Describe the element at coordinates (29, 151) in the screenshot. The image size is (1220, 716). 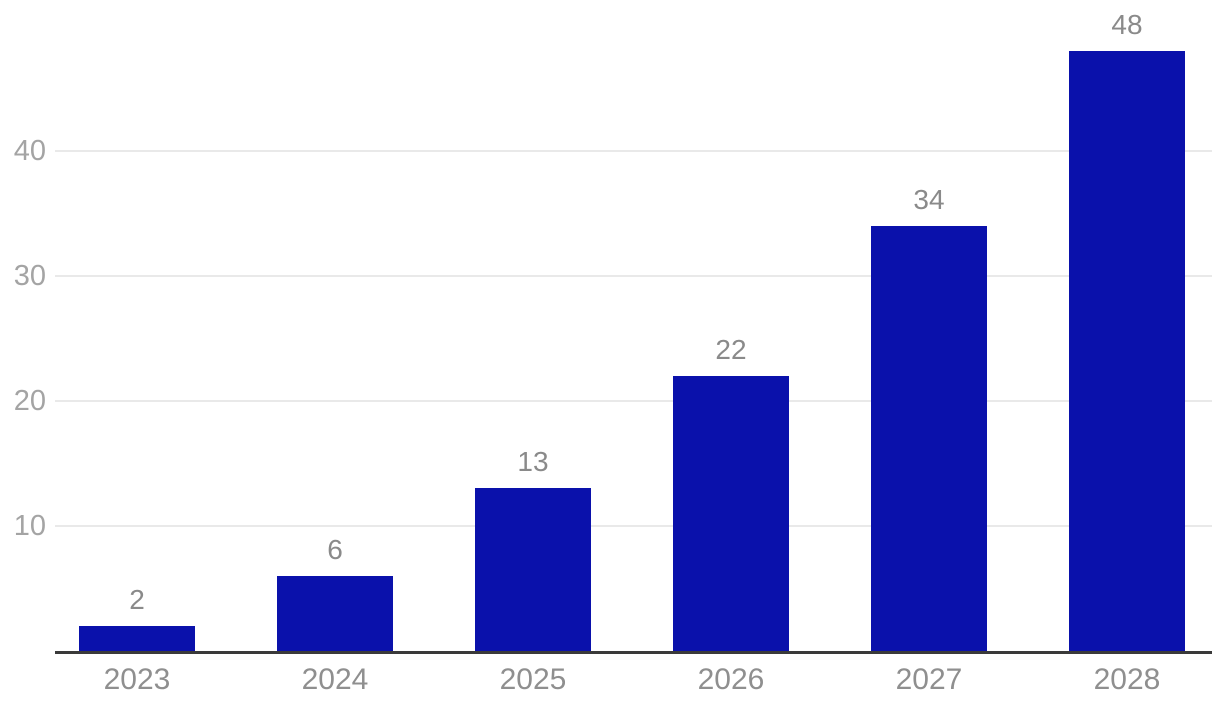
I see `y-tick-label: 40` at that location.